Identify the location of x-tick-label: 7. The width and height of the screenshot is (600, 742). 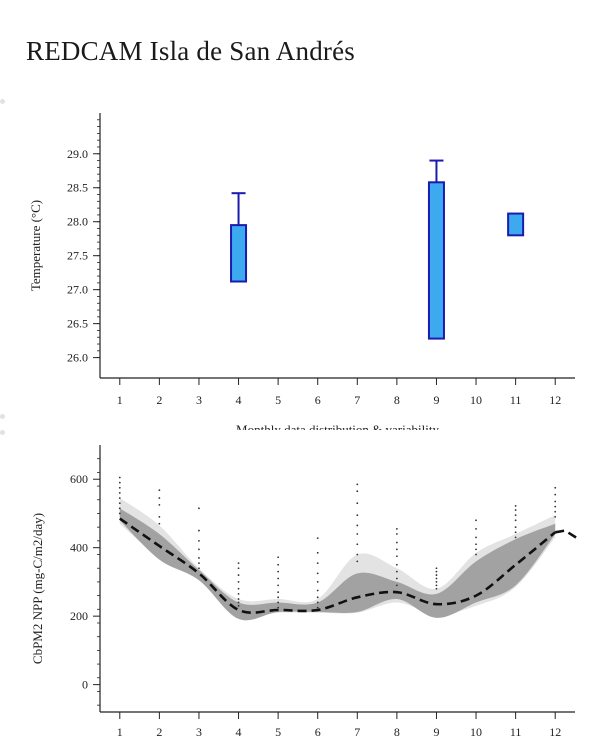
(357, 732).